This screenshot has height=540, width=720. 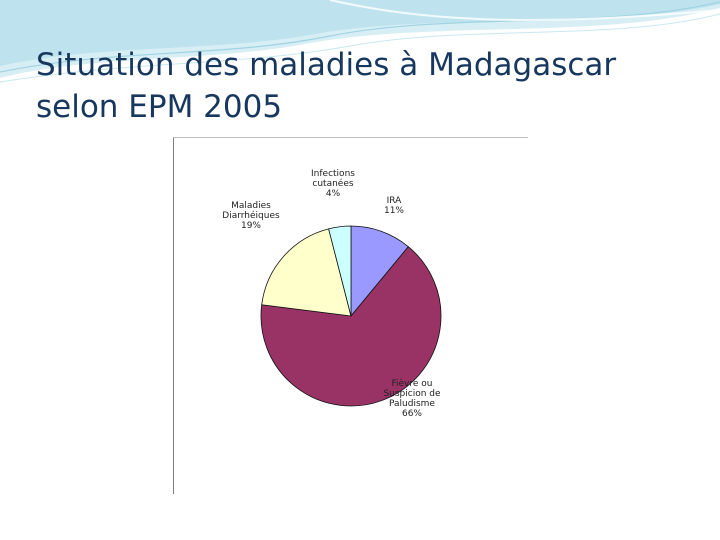 What do you see at coordinates (412, 394) in the screenshot?
I see `slice-label-line: Suspicion de` at bounding box center [412, 394].